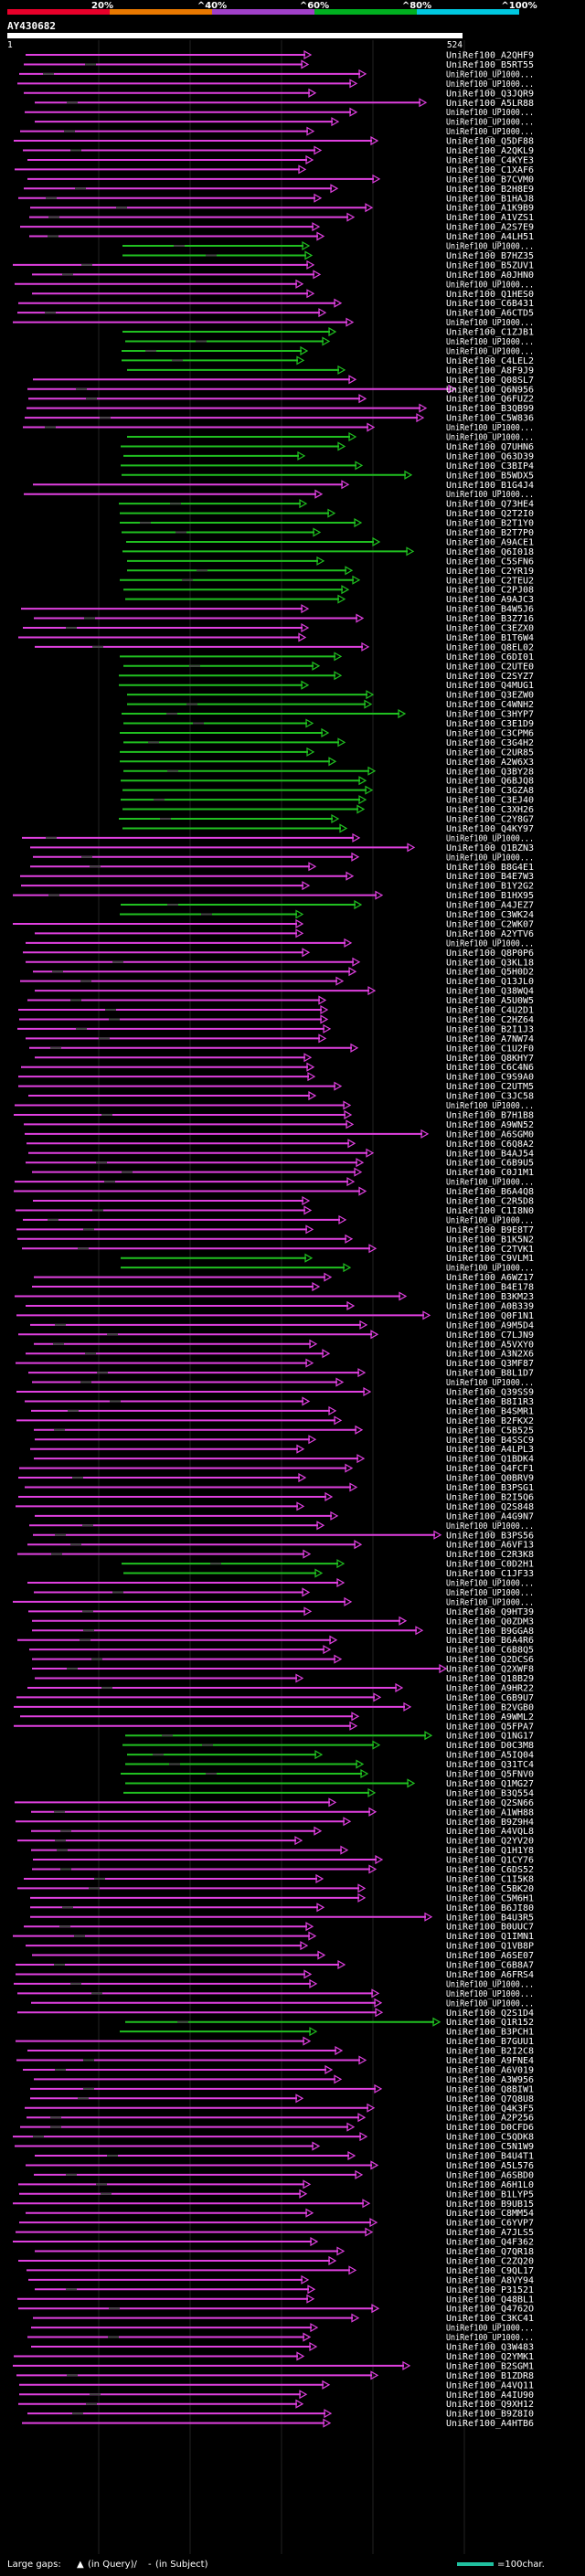 Image resolution: width=585 pixels, height=2576 pixels. What do you see at coordinates (490, 237) in the screenshot?
I see `hit-label: UniRef100_A4LH51` at bounding box center [490, 237].